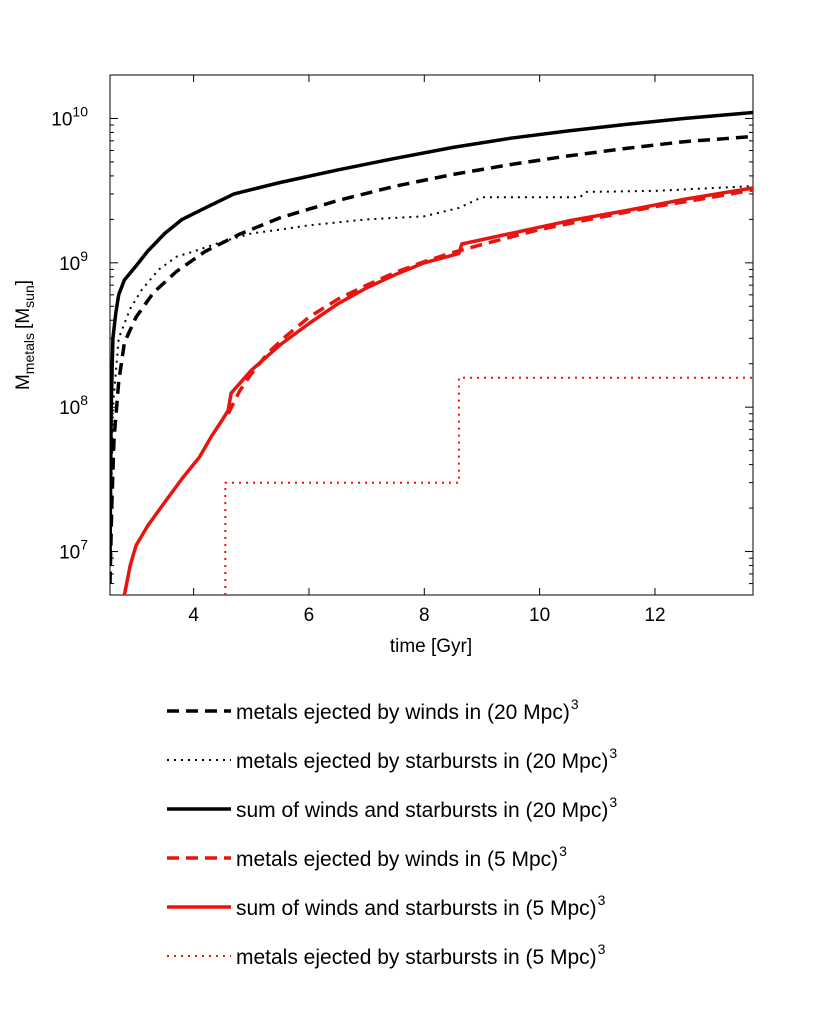 The width and height of the screenshot is (830, 1014). What do you see at coordinates (73, 550) in the screenshot?
I see `y-tick-label: 10⁷` at bounding box center [73, 550].